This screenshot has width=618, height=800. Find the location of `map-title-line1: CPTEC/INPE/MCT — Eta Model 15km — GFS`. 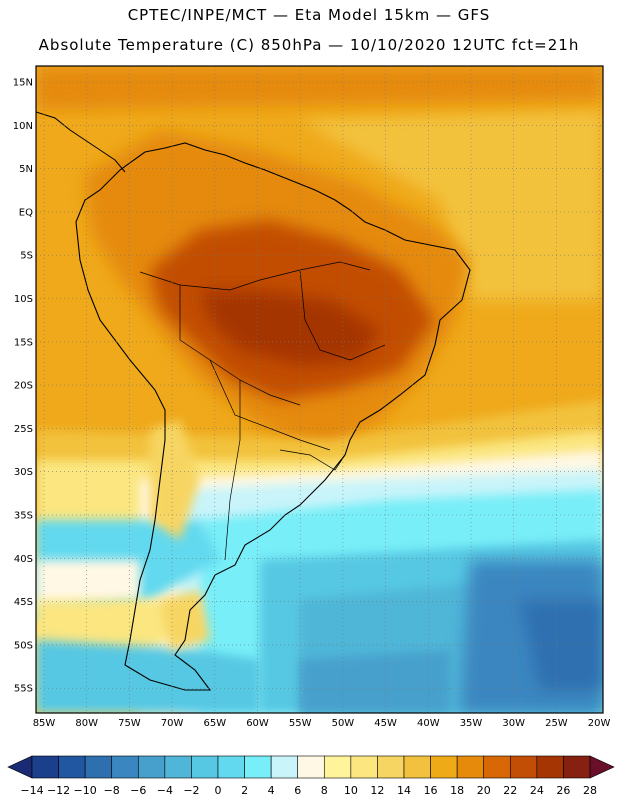

map-title-line1: CPTEC/INPE/MCT — Eta Model 15km — GFS is located at coordinates (309, 15).